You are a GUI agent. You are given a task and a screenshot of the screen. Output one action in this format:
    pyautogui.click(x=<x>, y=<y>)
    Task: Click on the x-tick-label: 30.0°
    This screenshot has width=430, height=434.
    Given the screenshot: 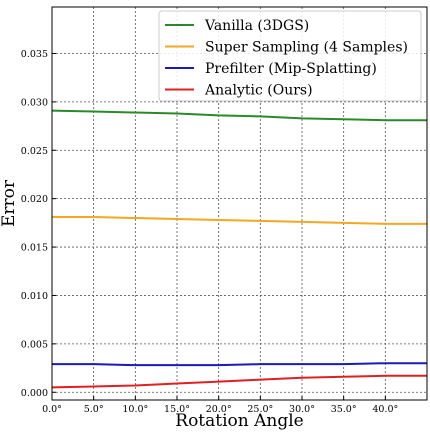 What is the action you would take?
    pyautogui.click(x=302, y=409)
    